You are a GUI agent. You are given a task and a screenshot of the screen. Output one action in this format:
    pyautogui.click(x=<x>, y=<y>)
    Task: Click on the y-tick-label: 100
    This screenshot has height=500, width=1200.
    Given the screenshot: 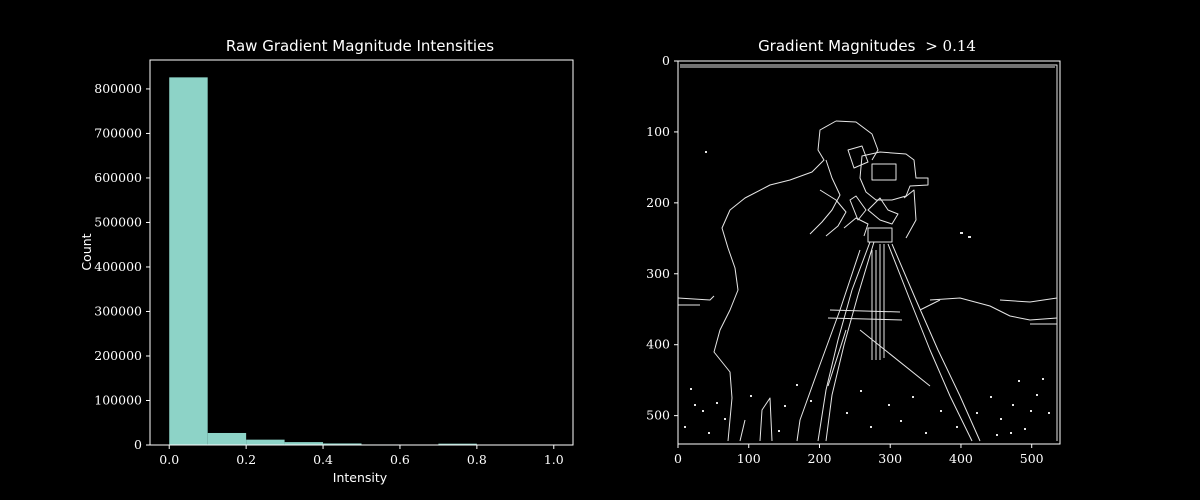 What is the action you would take?
    pyautogui.click(x=658, y=131)
    